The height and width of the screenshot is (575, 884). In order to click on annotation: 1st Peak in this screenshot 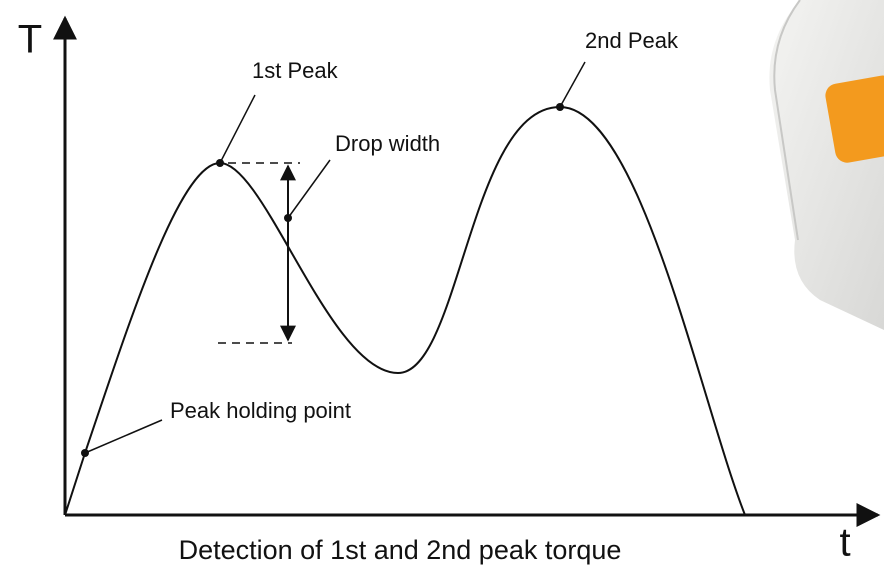, I will do `click(295, 70)`.